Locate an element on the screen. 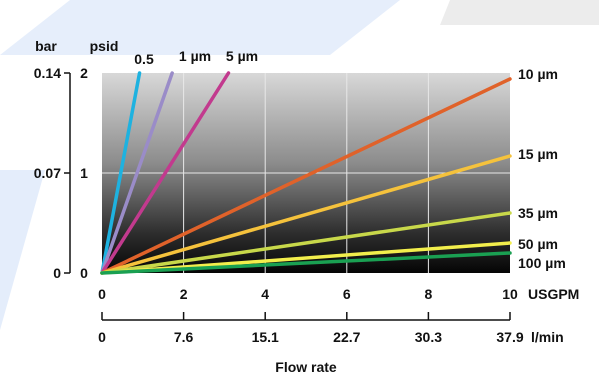 Image resolution: width=599 pixels, height=378 pixels. lmin-tick-label: 22.7 is located at coordinates (346, 337).